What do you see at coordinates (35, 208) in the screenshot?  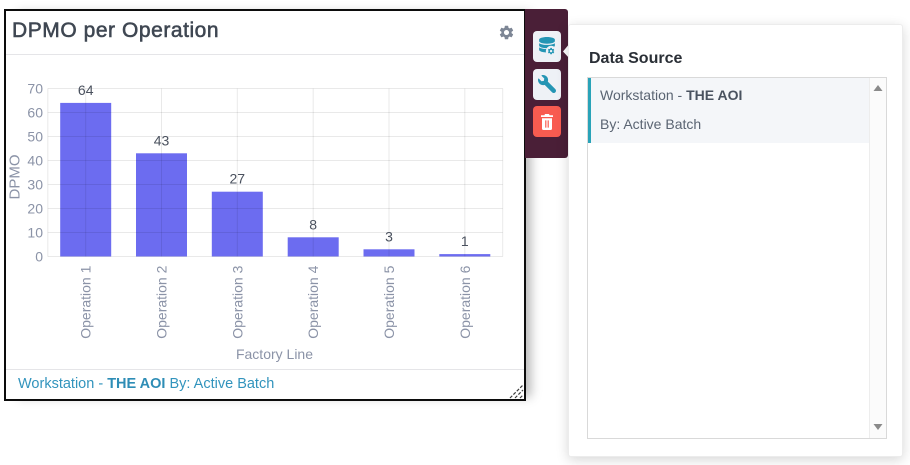 I see `svg-text: 20` at bounding box center [35, 208].